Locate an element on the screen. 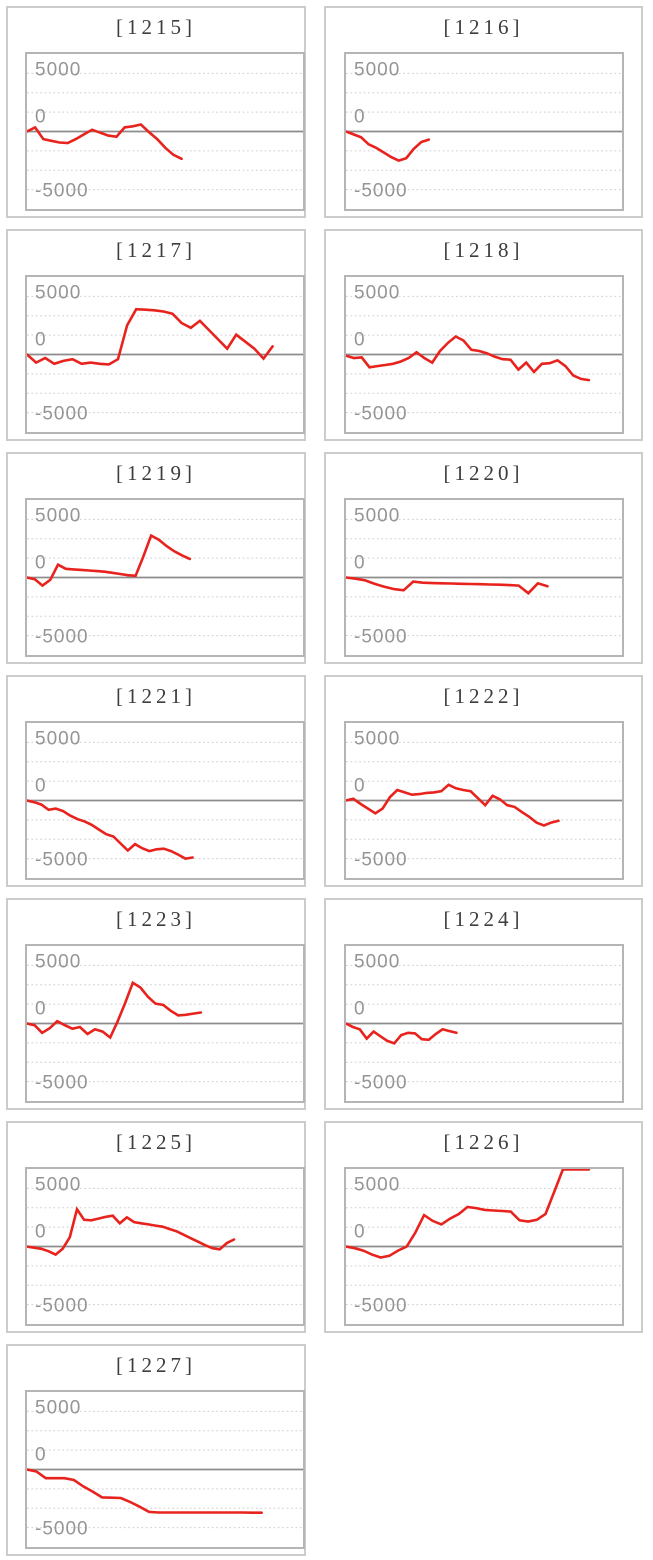  chart-panel: [1215] 5000 0 -5000 is located at coordinates (156, 112).